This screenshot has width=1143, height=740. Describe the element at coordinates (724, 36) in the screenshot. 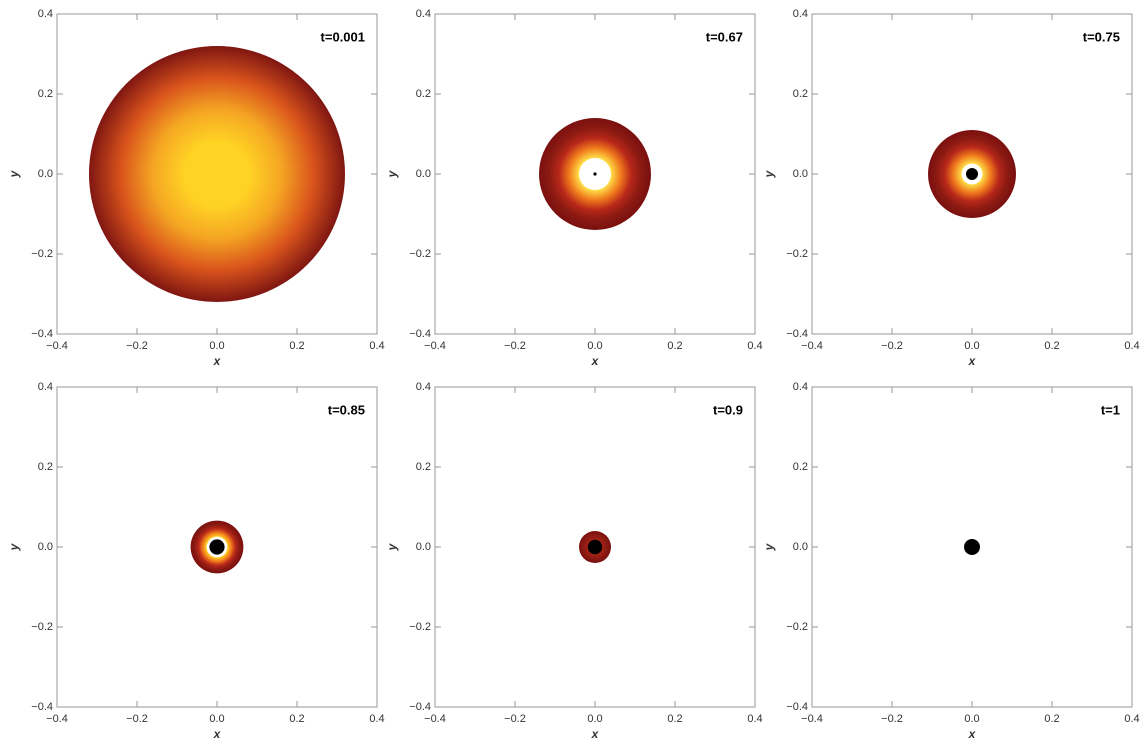

I see `chart-title: t=0.67` at that location.